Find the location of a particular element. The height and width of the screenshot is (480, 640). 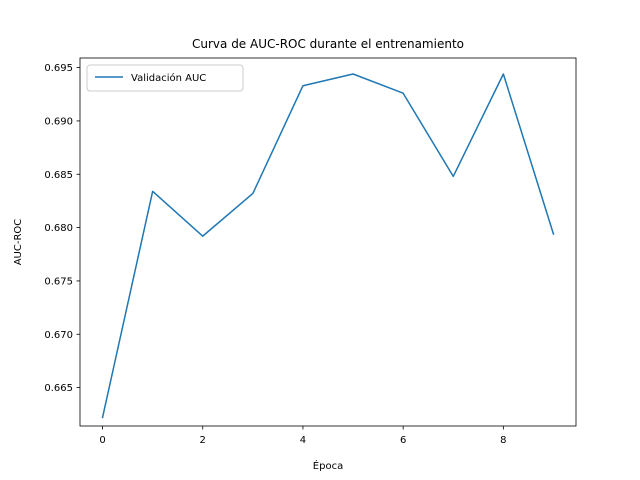

legend-box is located at coordinates (165, 78).